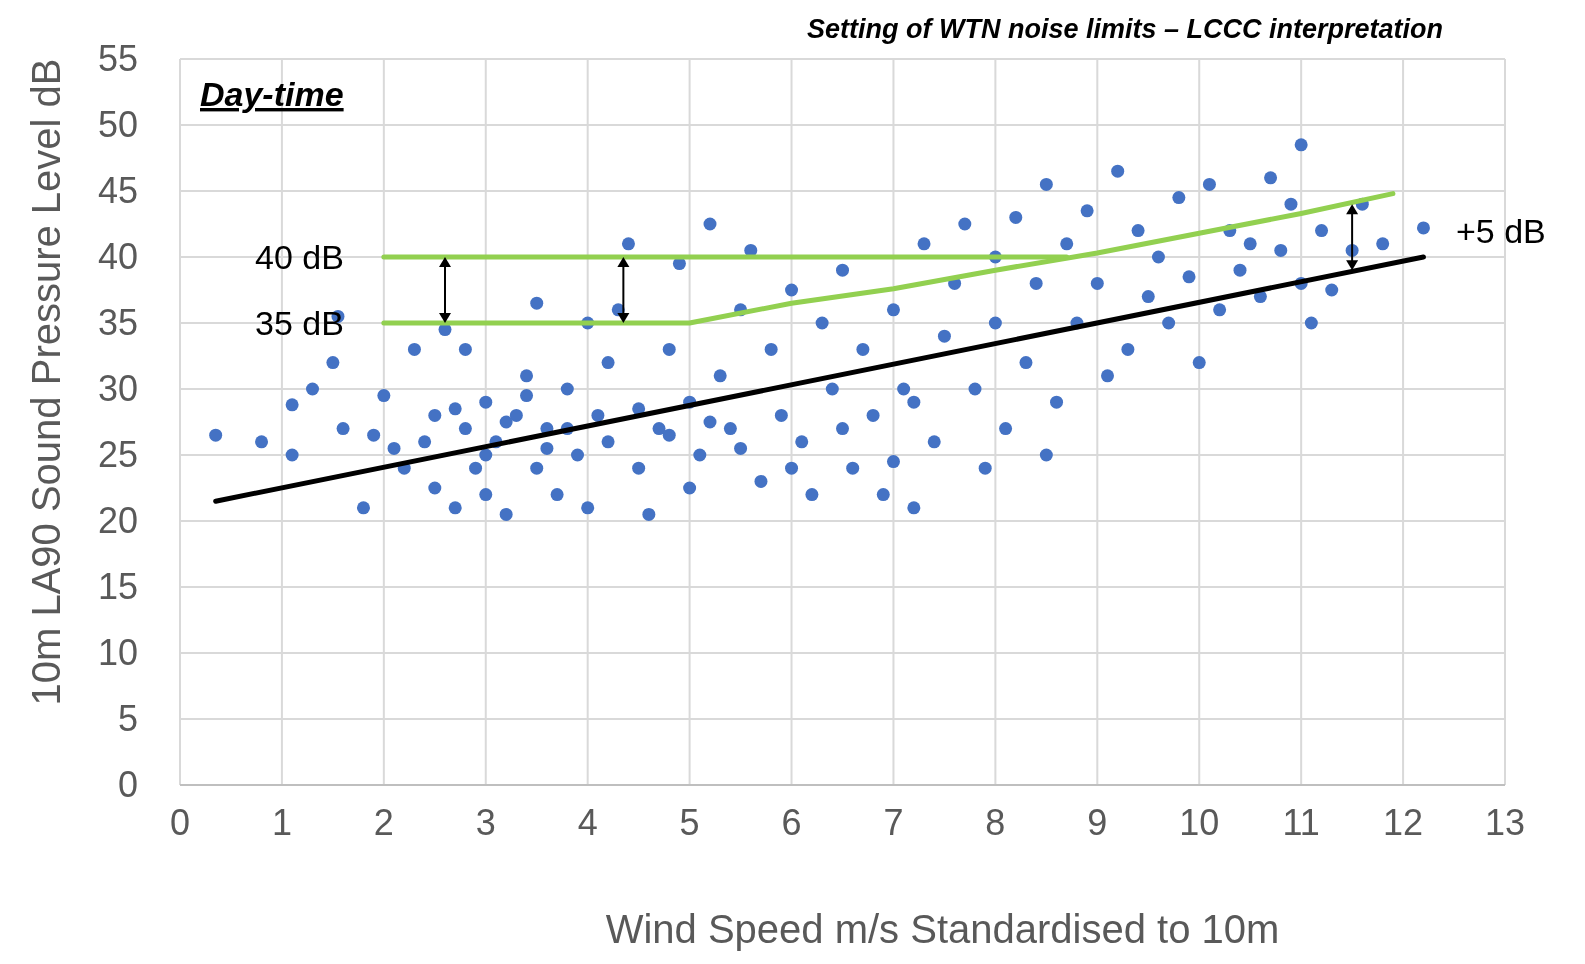  What do you see at coordinates (299, 323) in the screenshot?
I see `annotation: 35 dB` at bounding box center [299, 323].